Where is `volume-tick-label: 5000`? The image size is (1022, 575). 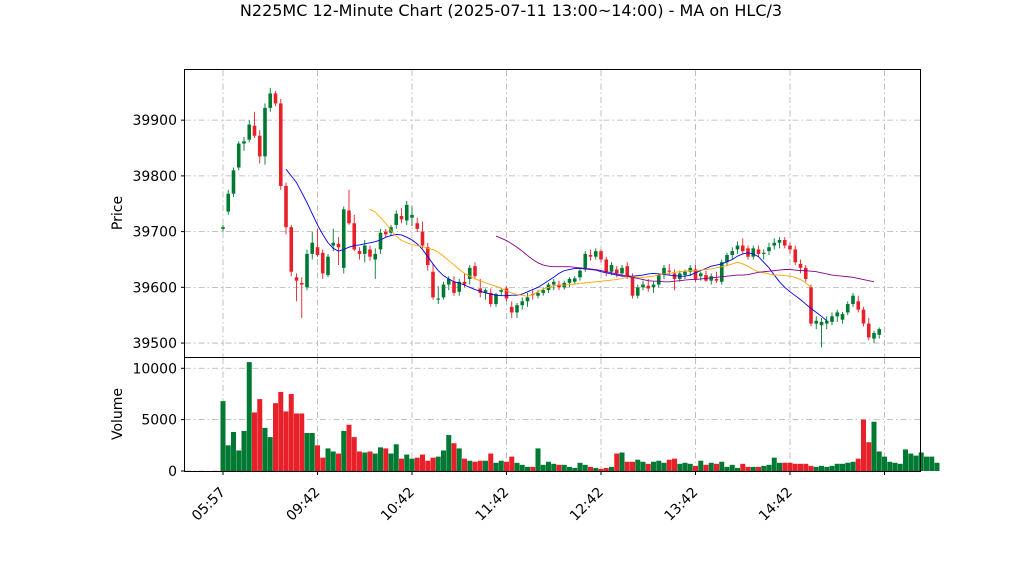
volume-tick-label: 5000 is located at coordinates (159, 421).